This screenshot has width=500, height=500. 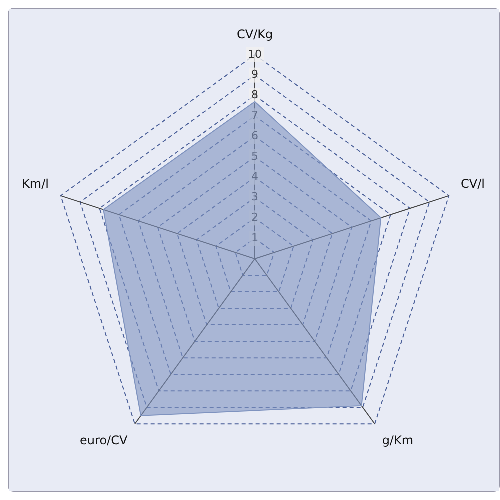 What do you see at coordinates (255, 177) in the screenshot?
I see `y-tick-label: 4` at bounding box center [255, 177].